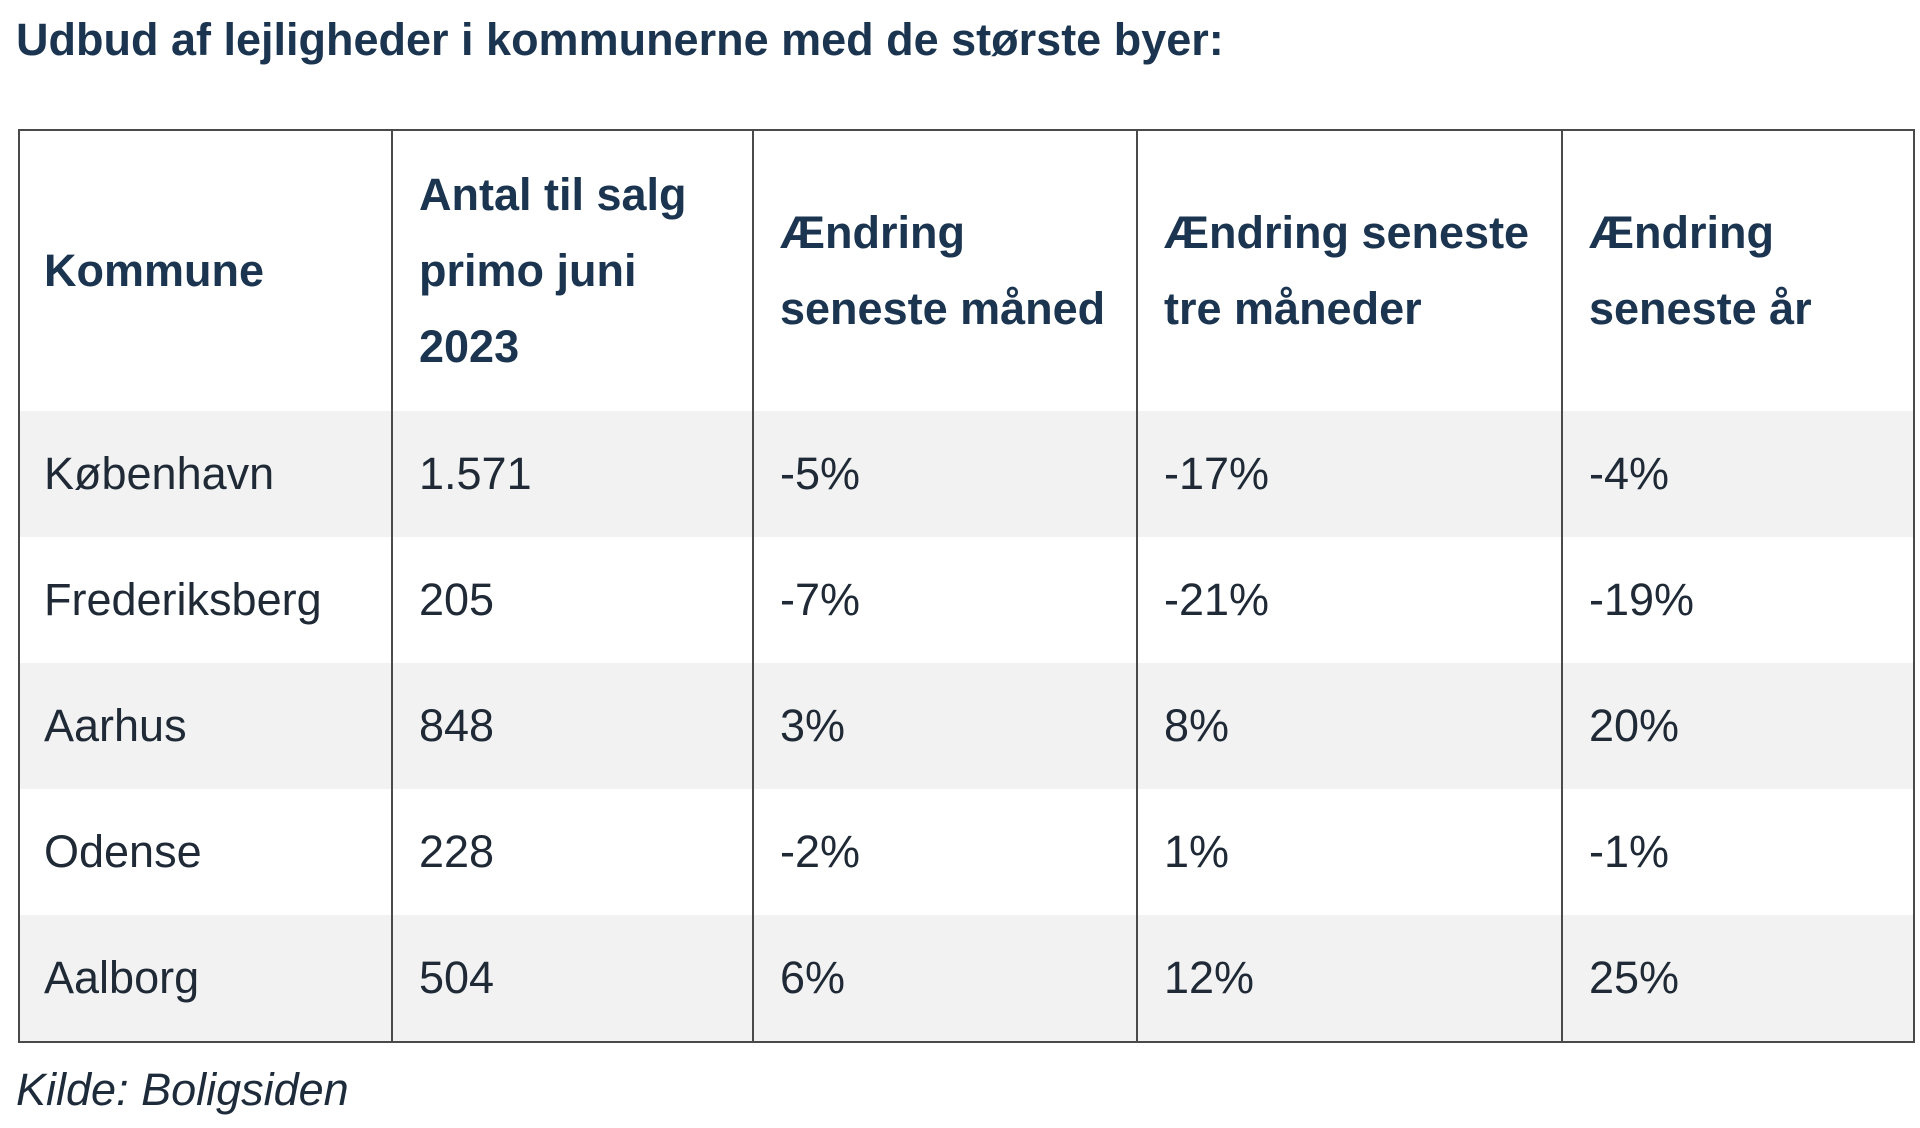  I want to click on table-row: Aalborg 504 6% 12% 25%, so click(966, 978).